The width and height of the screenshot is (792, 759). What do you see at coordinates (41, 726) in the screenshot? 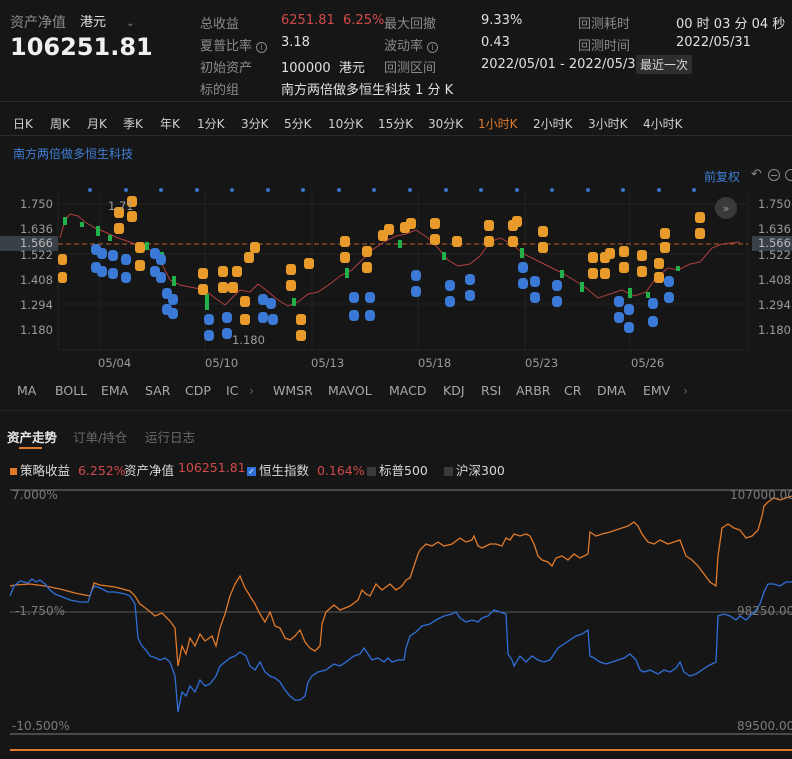
I see `equity-left-tick: -10.500%` at bounding box center [41, 726].